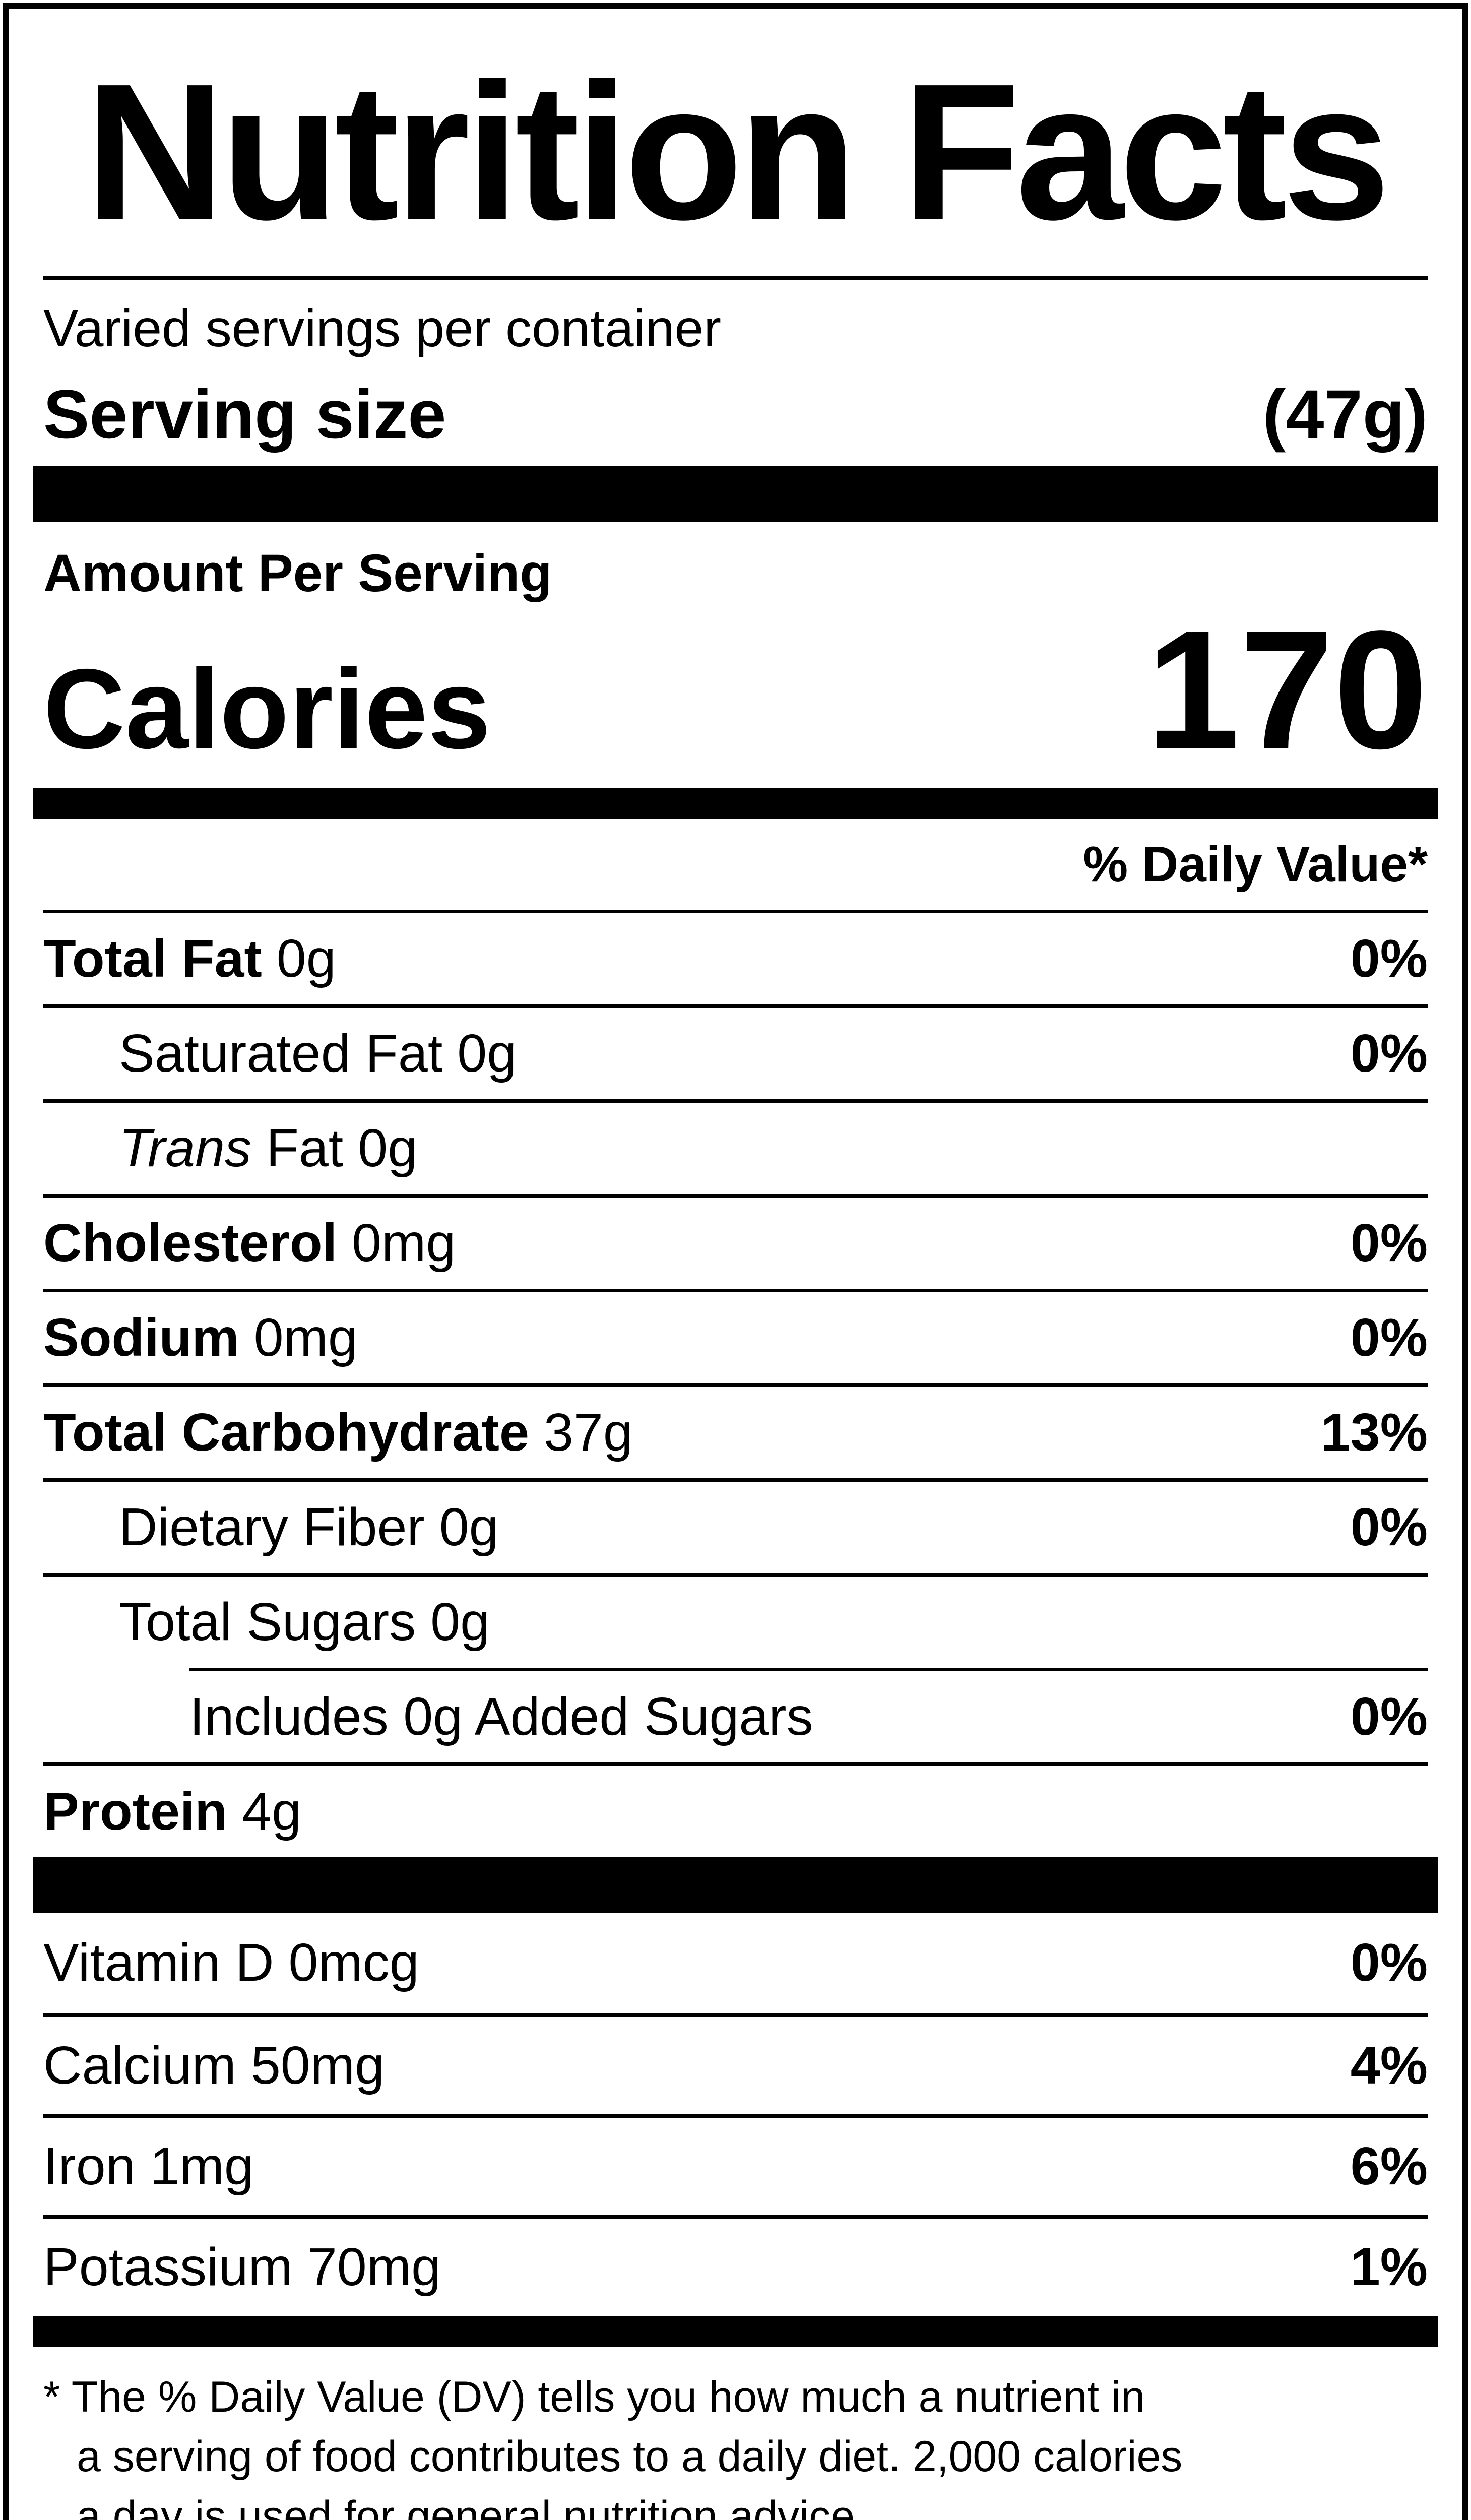 The image size is (1471, 2520). I want to click on nutrient-name: Sodium, so click(141, 1337).